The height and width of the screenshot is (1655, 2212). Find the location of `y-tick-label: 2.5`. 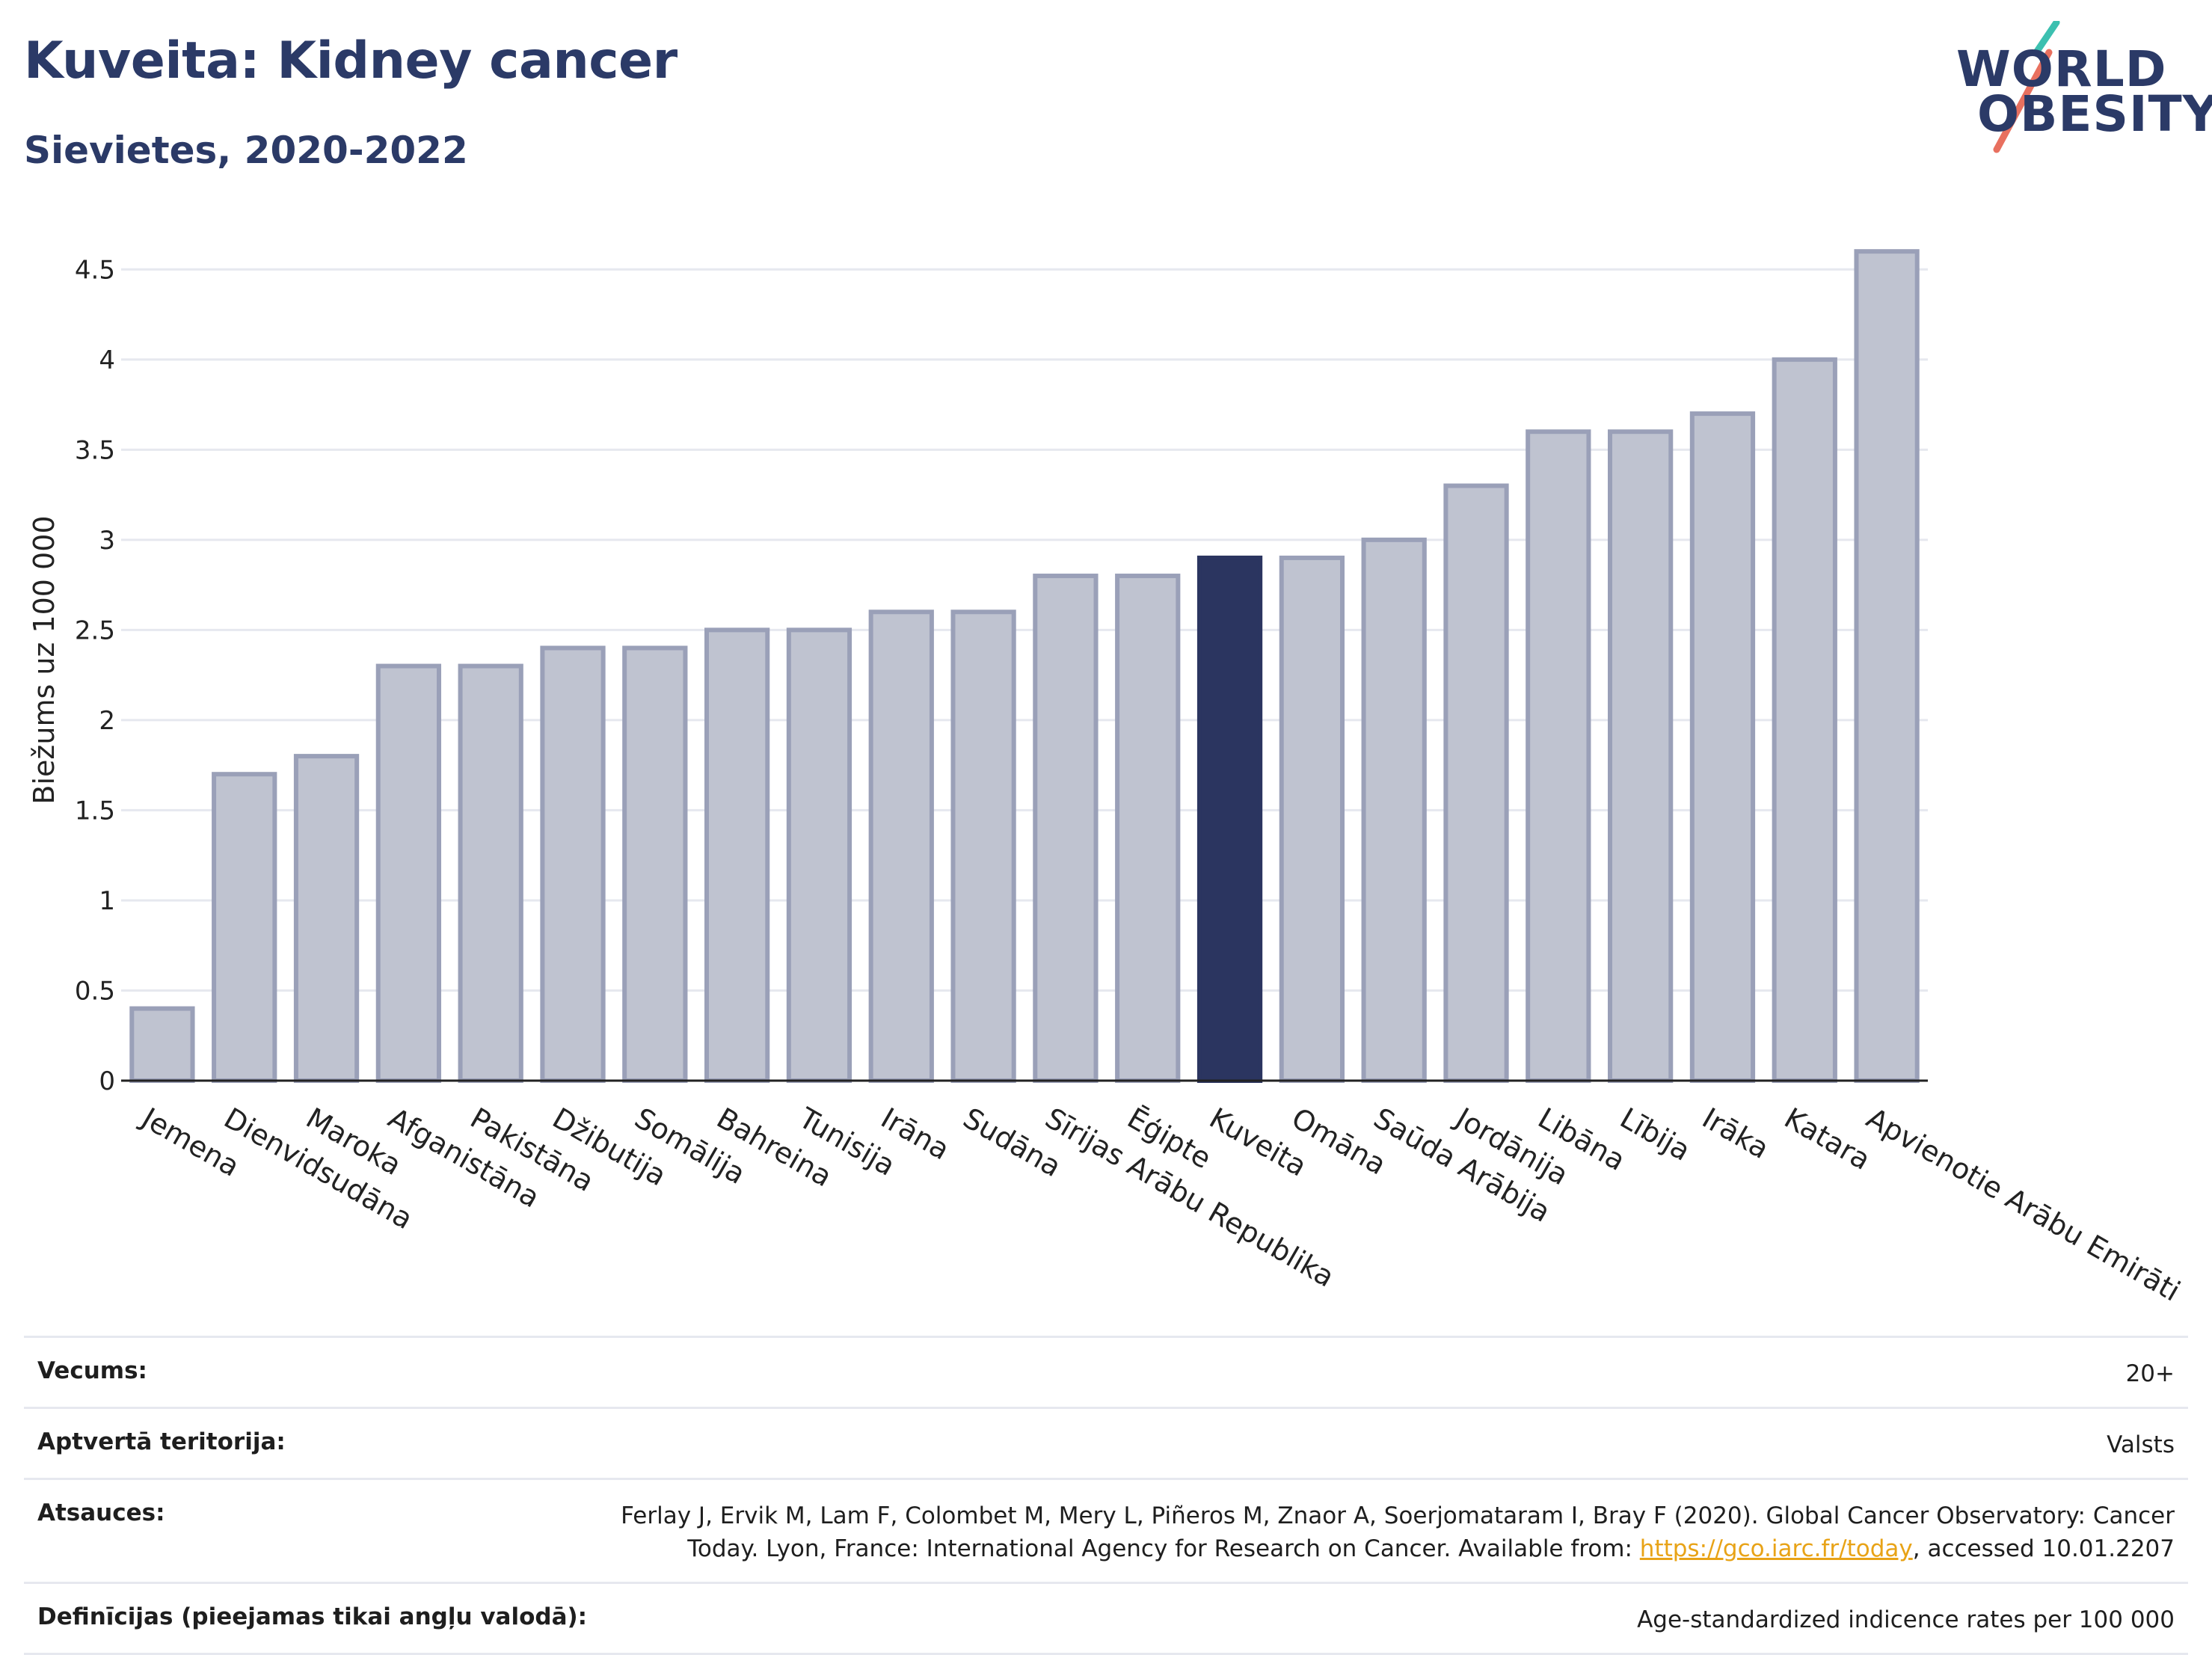

y-tick-label: 2.5 is located at coordinates (95, 630).